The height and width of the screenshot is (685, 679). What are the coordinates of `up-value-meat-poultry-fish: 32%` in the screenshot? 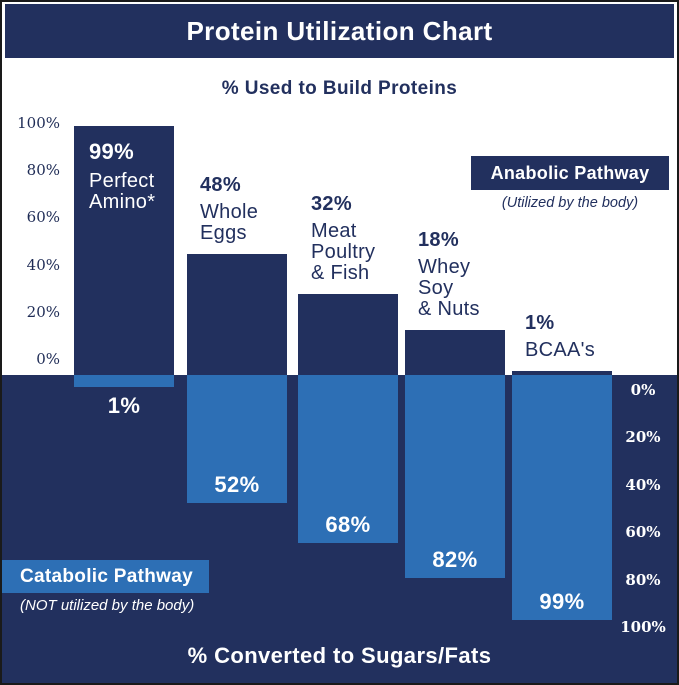 It's located at (331, 204).